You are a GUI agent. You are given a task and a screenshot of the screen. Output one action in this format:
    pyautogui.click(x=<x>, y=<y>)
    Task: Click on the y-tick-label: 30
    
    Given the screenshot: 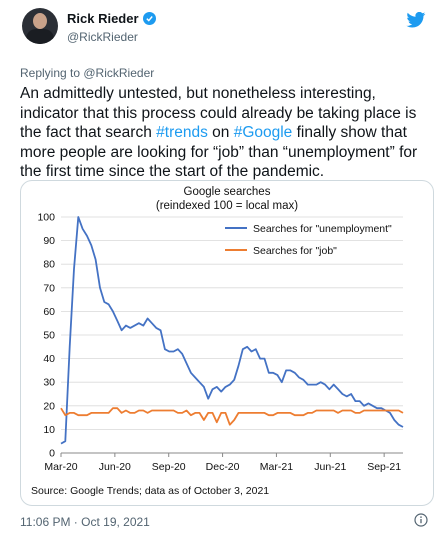 What is the action you would take?
    pyautogui.click(x=49, y=383)
    